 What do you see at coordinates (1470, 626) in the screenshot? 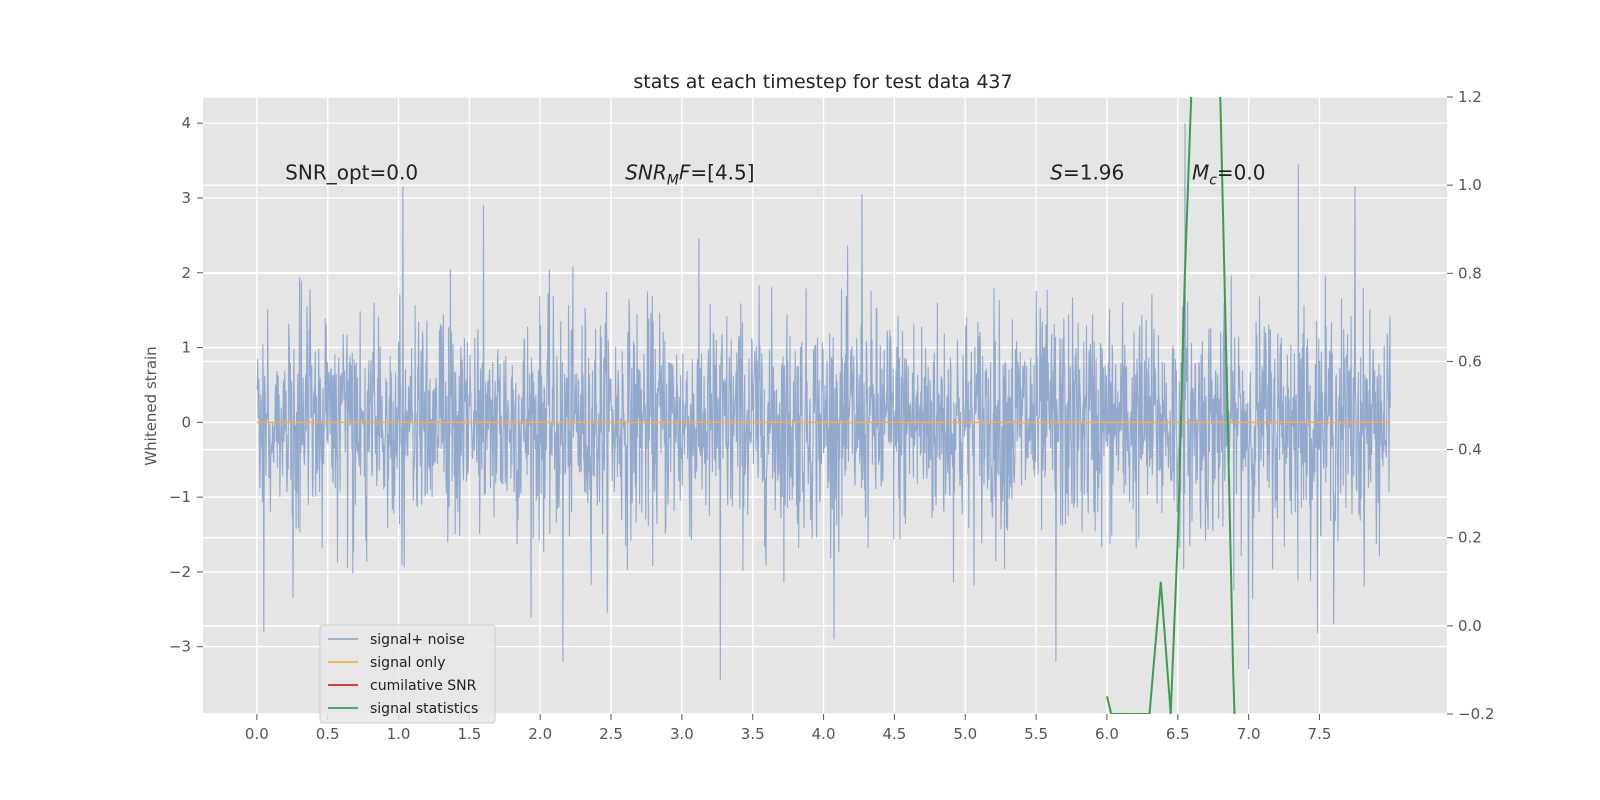
I see `y2-tick-label: 0.0` at bounding box center [1470, 626].